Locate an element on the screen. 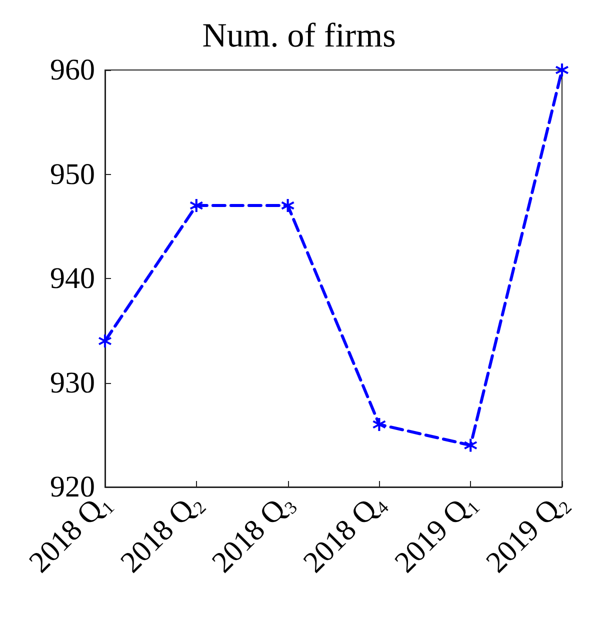  y-tick-label: 950 is located at coordinates (72, 174).